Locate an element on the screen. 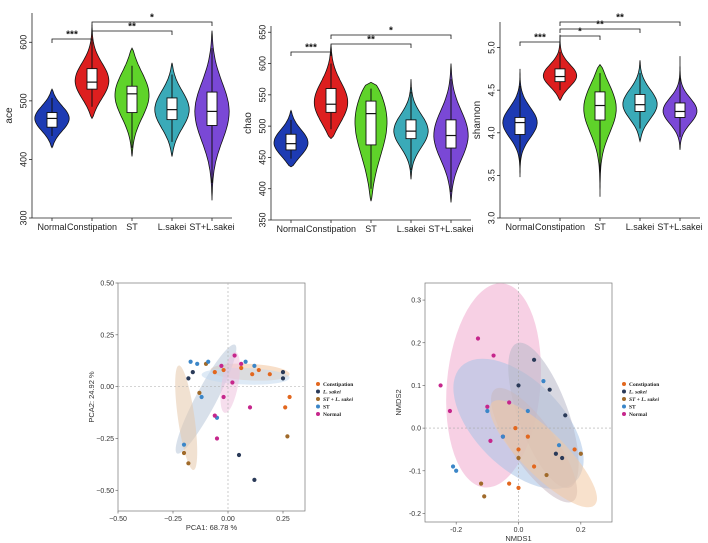 The height and width of the screenshot is (543, 708). y-axis-label: NMDS2 is located at coordinates (398, 402).